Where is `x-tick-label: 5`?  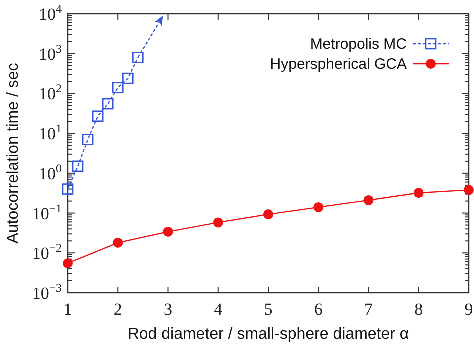
x-tick-label: 5 is located at coordinates (268, 309).